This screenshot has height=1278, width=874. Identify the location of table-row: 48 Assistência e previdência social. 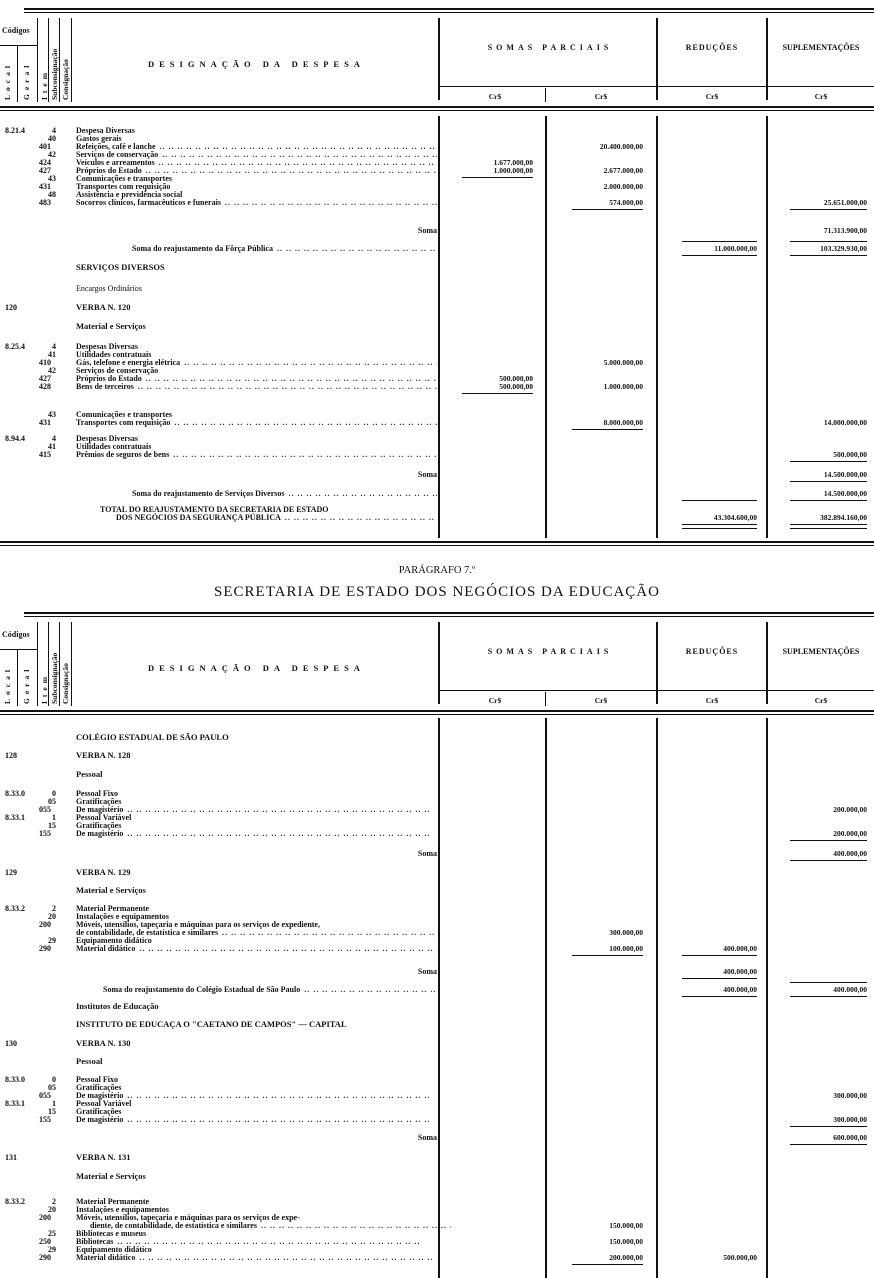
(437, 194).